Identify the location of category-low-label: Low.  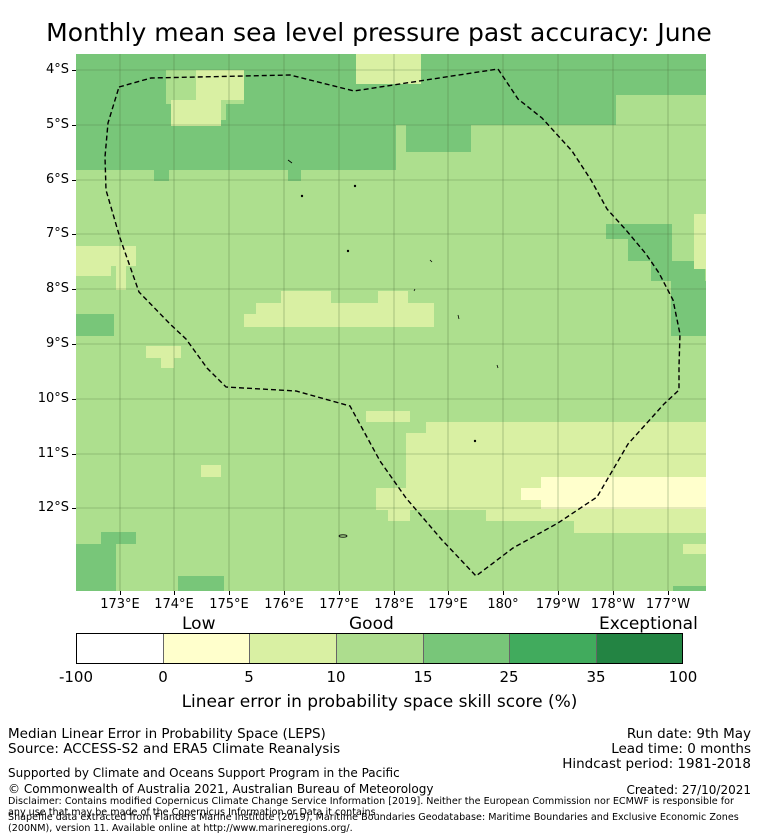
(199, 624).